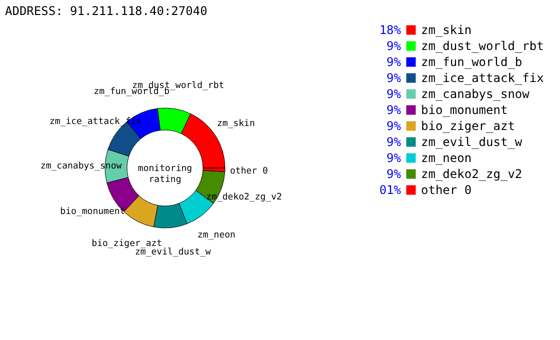 Image resolution: width=560 pixels, height=340 pixels. I want to click on legend-label: zm_fun_world_b, so click(471, 62).